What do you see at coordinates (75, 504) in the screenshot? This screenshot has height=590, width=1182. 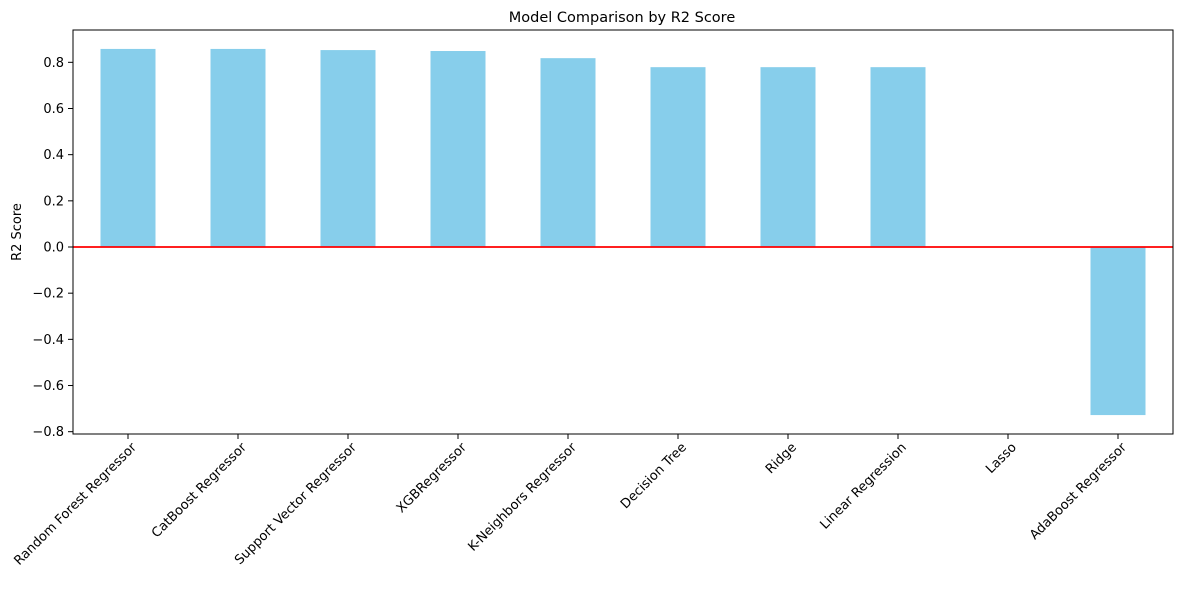 I see `x-tick-label: Random Forest Regressor` at bounding box center [75, 504].